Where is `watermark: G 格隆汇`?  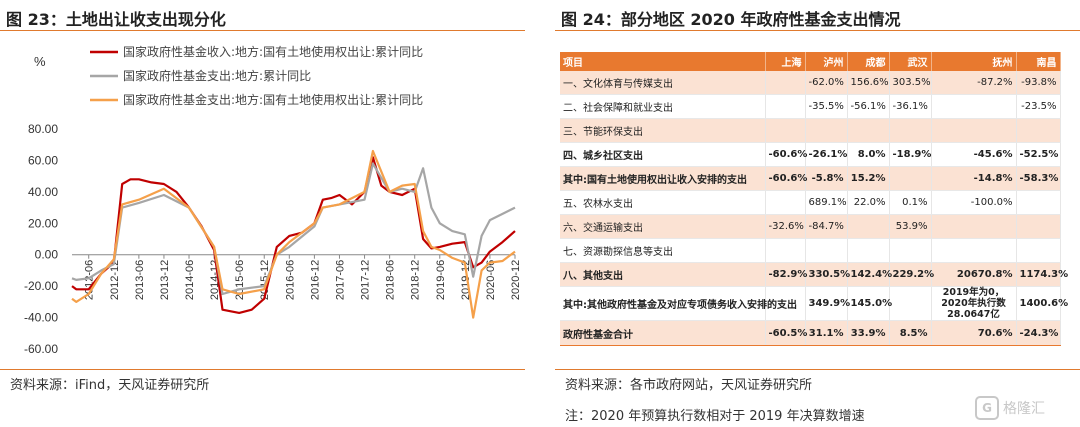
watermark: G 格隆汇 is located at coordinates (1025, 408).